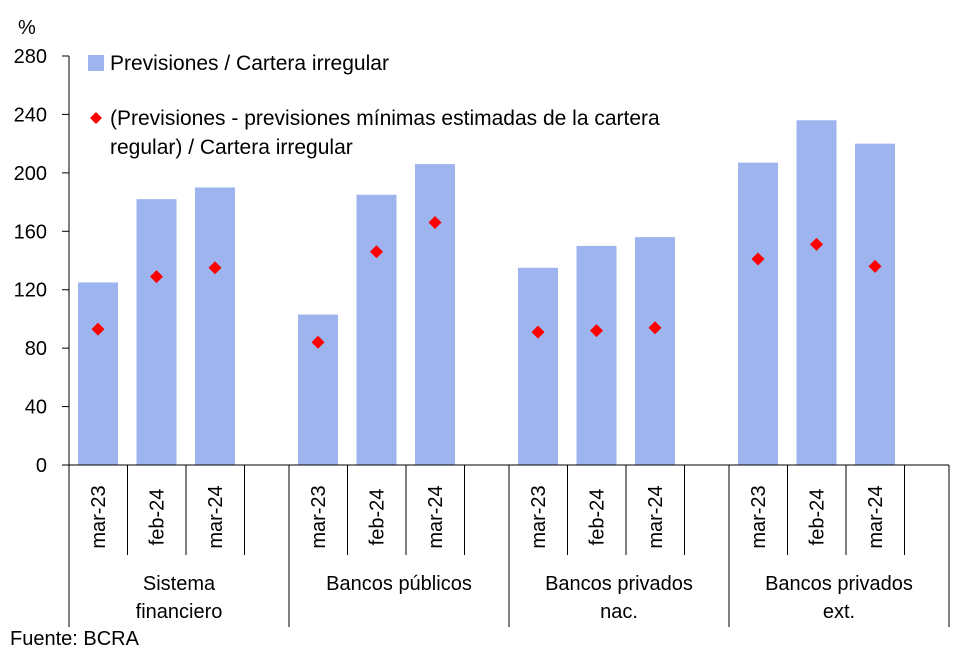  What do you see at coordinates (30, 115) in the screenshot?
I see `y-tick-label: 240` at bounding box center [30, 115].